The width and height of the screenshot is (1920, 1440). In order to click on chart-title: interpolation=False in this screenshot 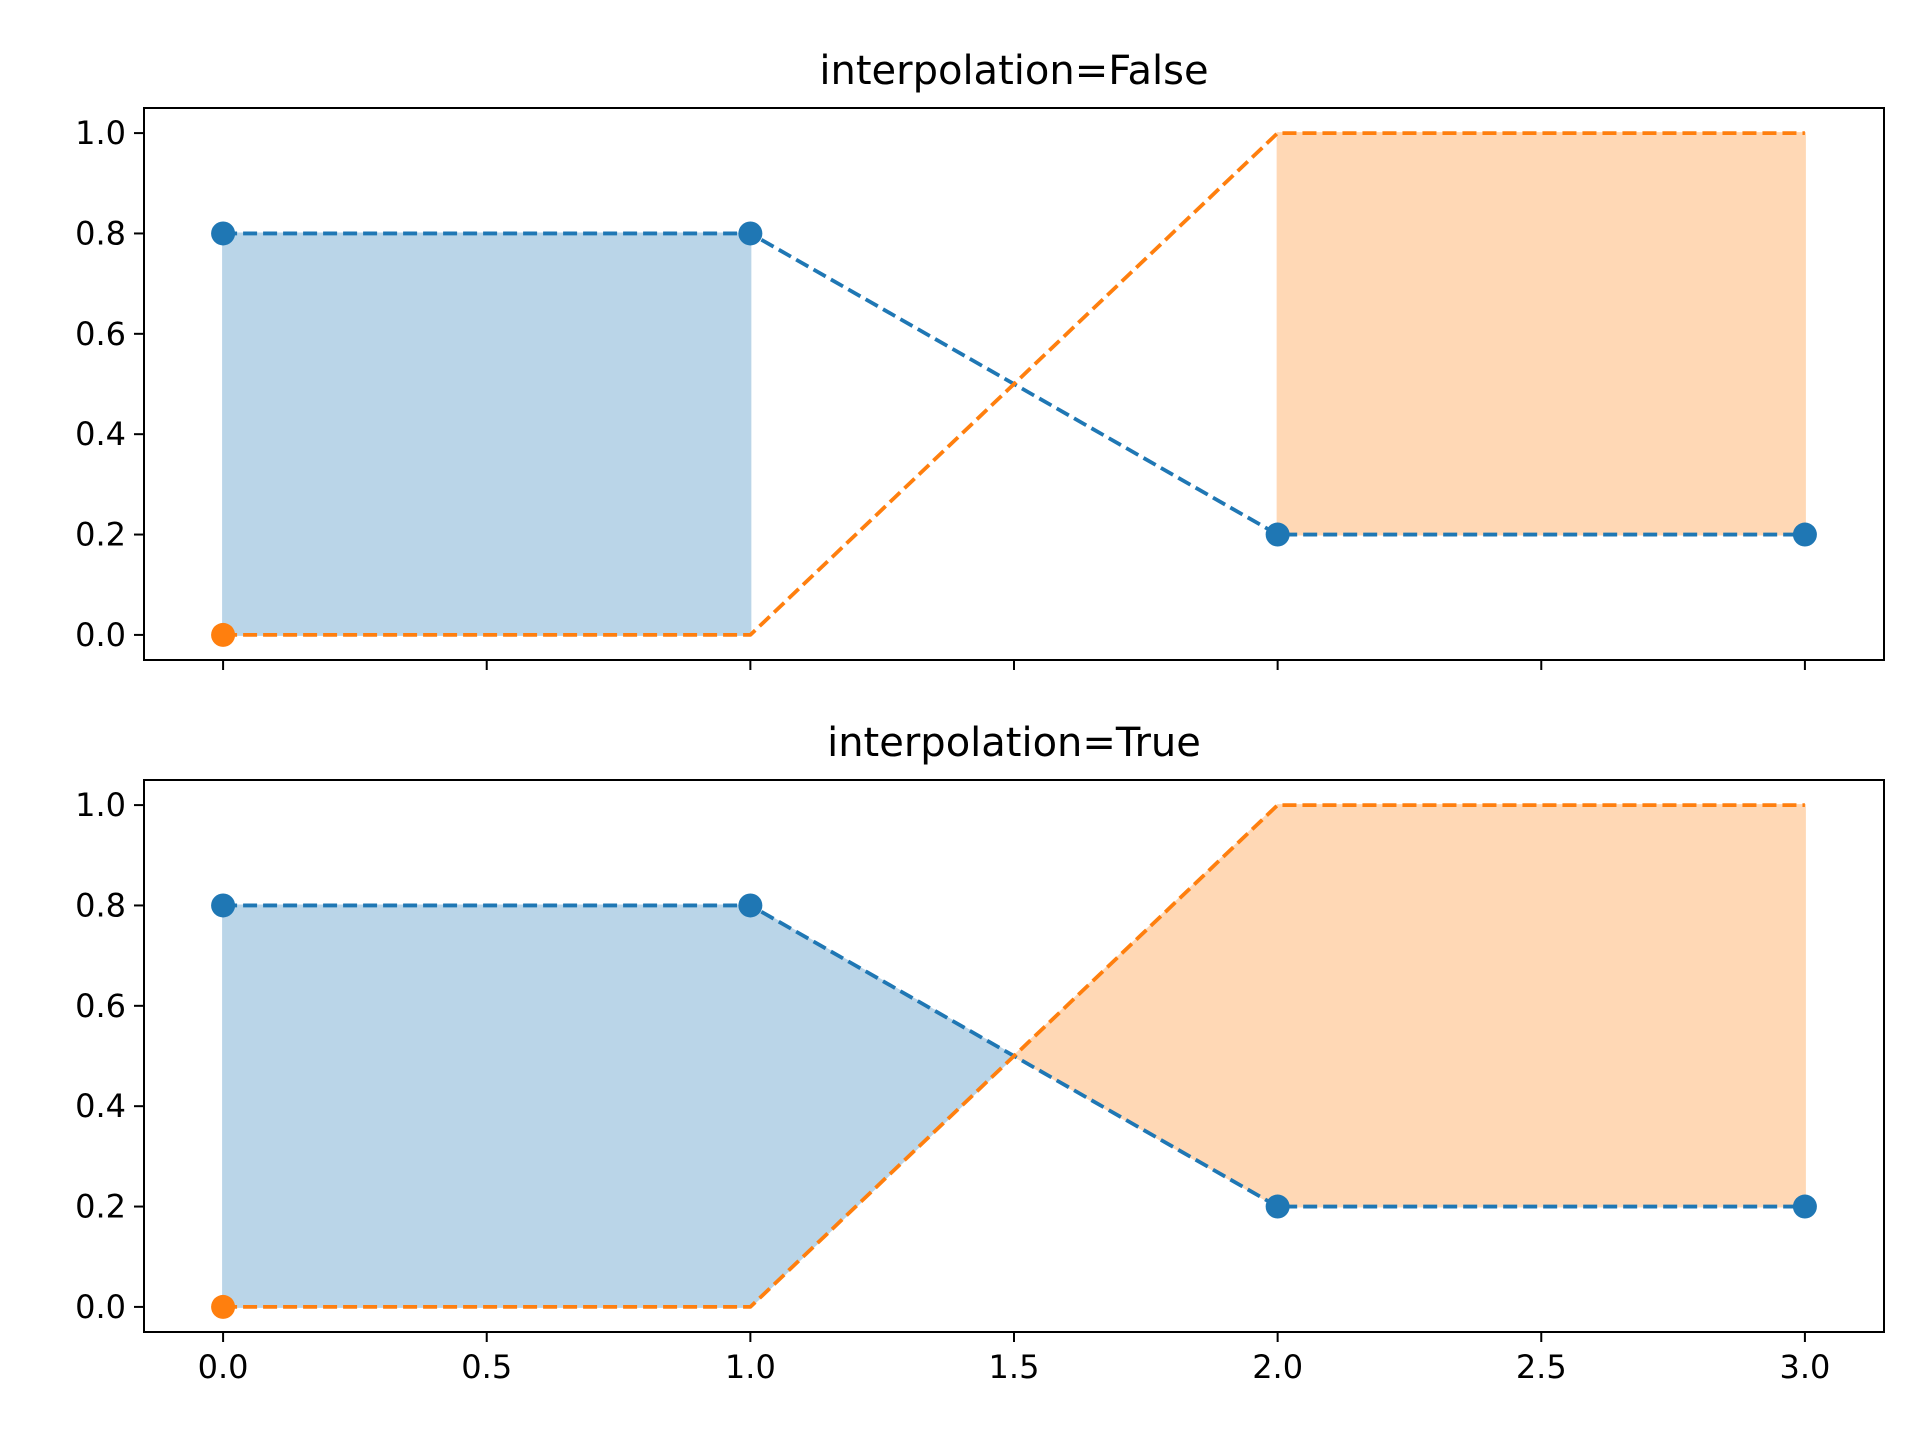, I will do `click(1013, 71)`.